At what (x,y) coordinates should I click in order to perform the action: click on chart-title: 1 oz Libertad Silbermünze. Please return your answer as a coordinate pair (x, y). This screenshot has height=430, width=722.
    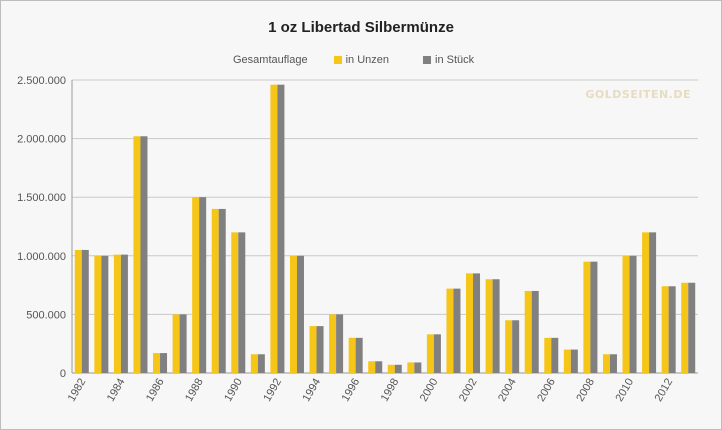
    Looking at the image, I should click on (361, 27).